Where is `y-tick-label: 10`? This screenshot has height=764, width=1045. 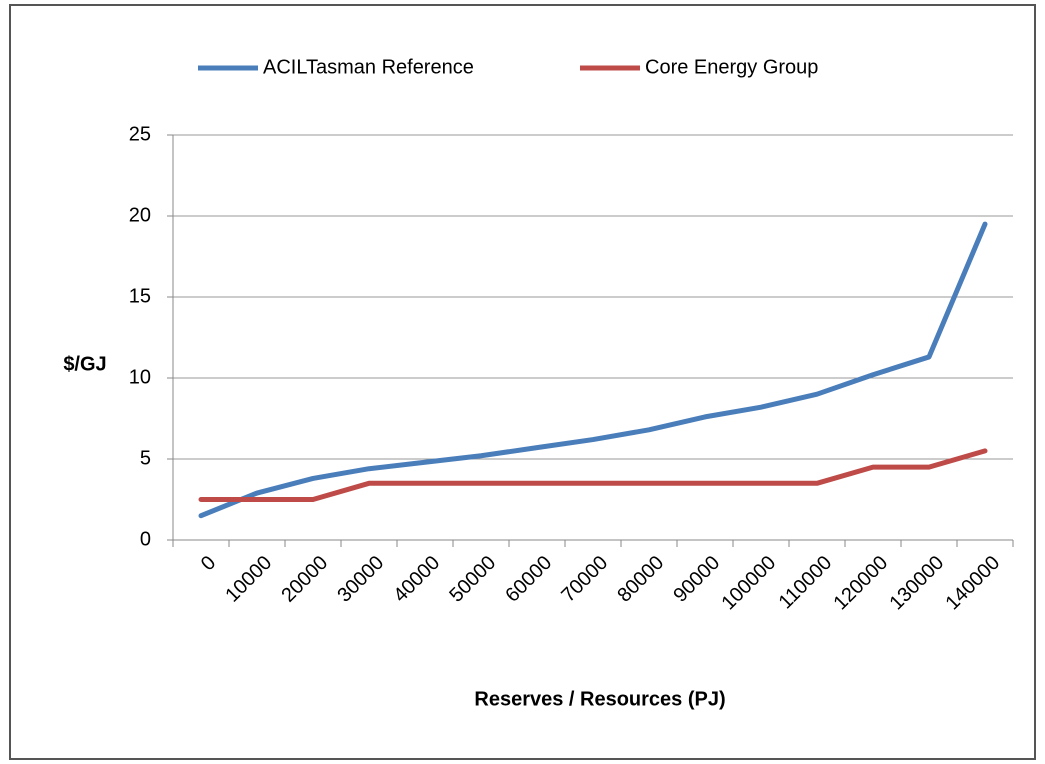 y-tick-label: 10 is located at coordinates (140, 377).